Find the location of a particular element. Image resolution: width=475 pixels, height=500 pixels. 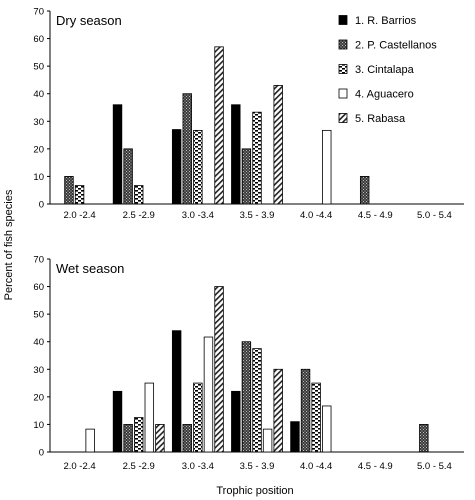

x-axis-label: Trophic position is located at coordinates (254, 491).